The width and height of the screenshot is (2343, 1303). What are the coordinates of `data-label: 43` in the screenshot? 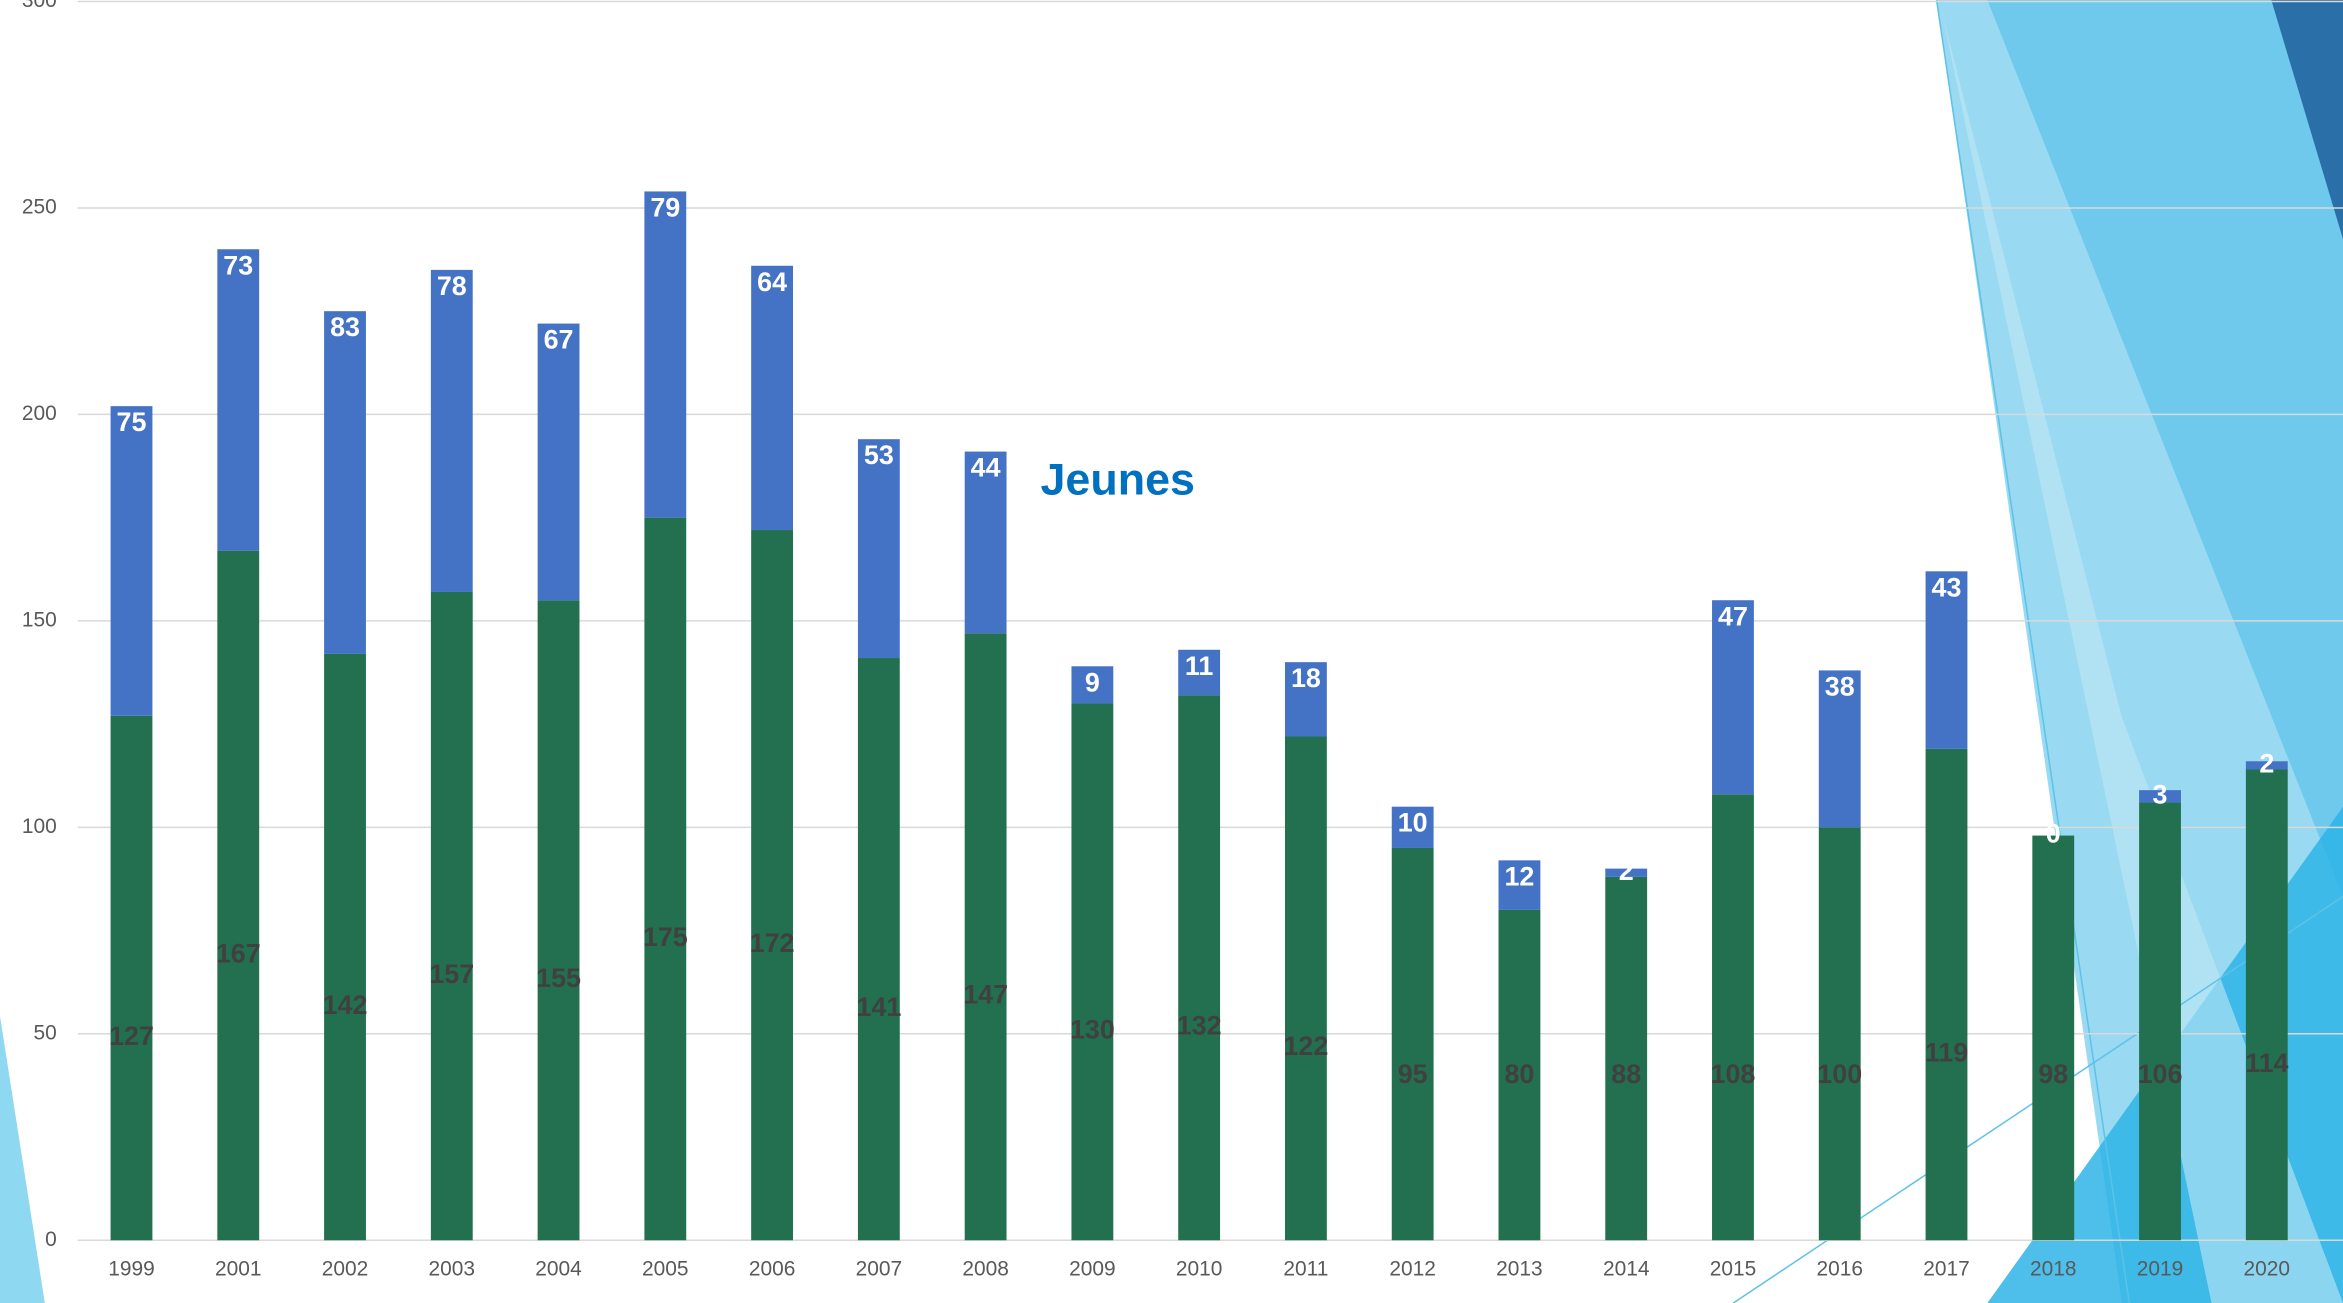 It's located at (1947, 587).